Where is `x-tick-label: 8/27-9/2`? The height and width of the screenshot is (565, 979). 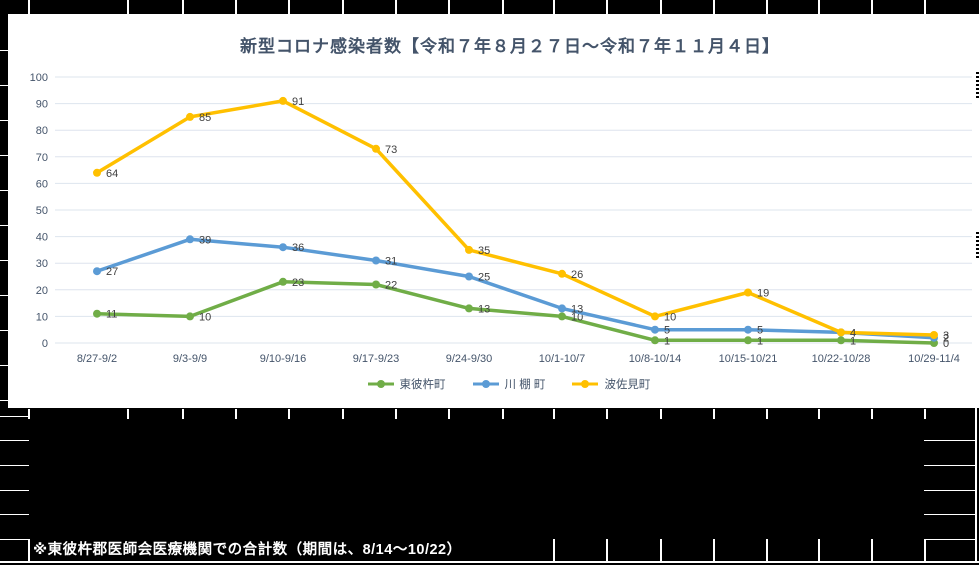
x-tick-label: 8/27-9/2 is located at coordinates (97, 359).